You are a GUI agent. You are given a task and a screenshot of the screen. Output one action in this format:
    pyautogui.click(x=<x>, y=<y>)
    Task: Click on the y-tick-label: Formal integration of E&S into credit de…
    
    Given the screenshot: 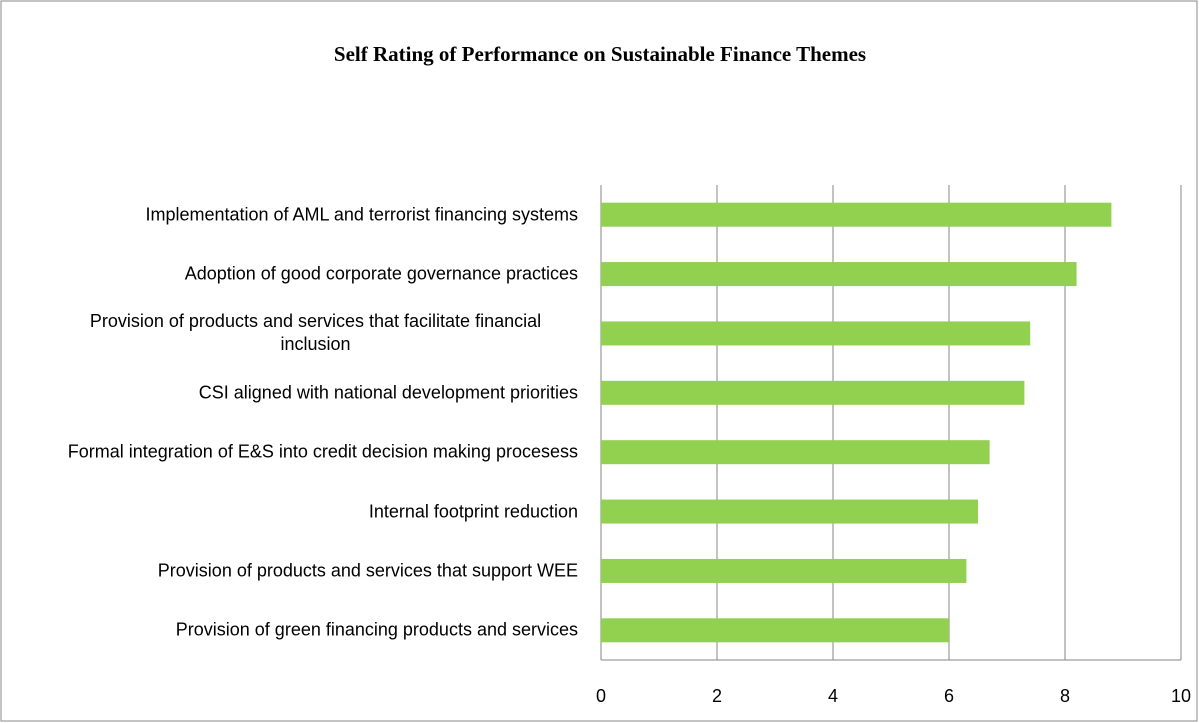 What is the action you would take?
    pyautogui.click(x=298, y=452)
    